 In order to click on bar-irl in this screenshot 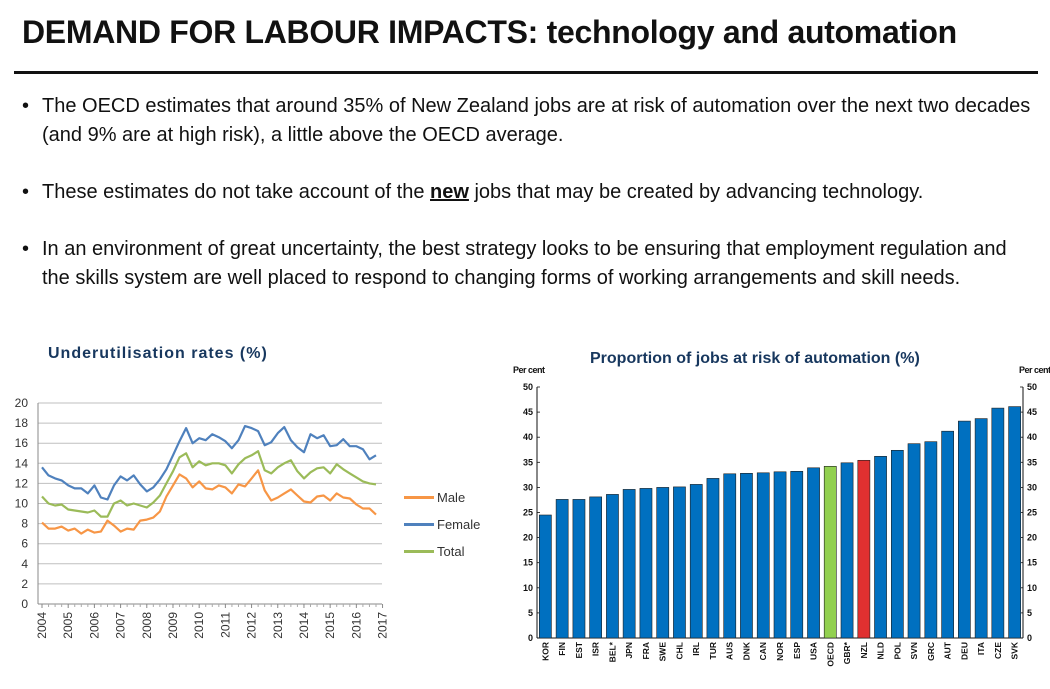, I will do `click(696, 561)`.